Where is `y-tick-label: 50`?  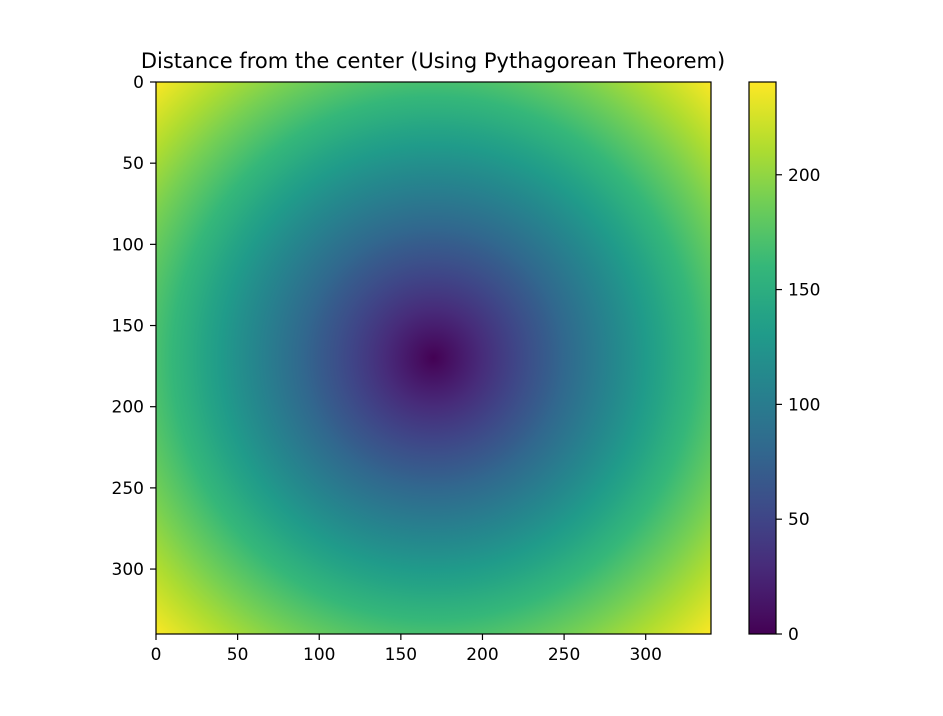 y-tick-label: 50 is located at coordinates (133, 164).